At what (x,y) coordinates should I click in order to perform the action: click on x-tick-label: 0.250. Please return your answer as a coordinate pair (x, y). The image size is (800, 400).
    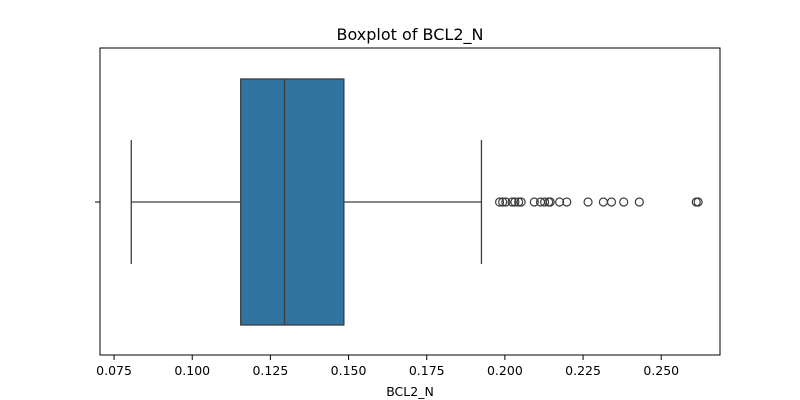
    Looking at the image, I should click on (661, 370).